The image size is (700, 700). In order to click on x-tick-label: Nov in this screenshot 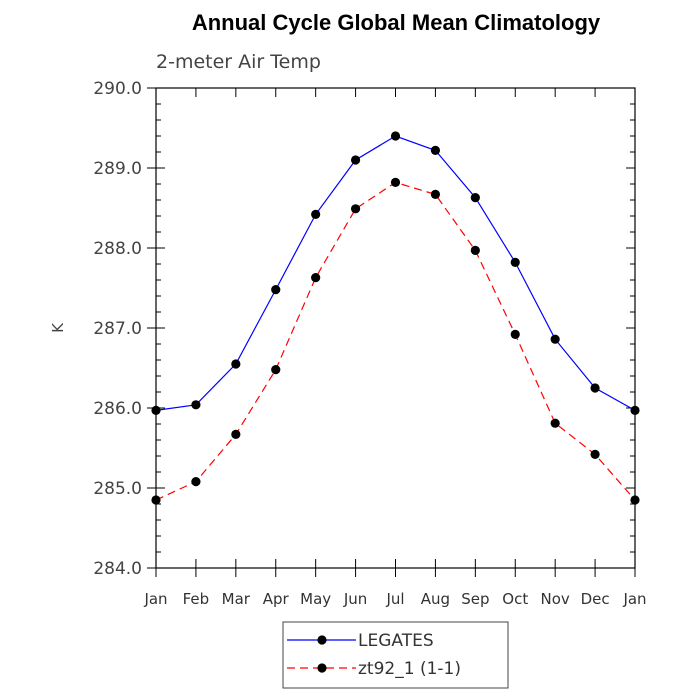, I will do `click(555, 599)`.